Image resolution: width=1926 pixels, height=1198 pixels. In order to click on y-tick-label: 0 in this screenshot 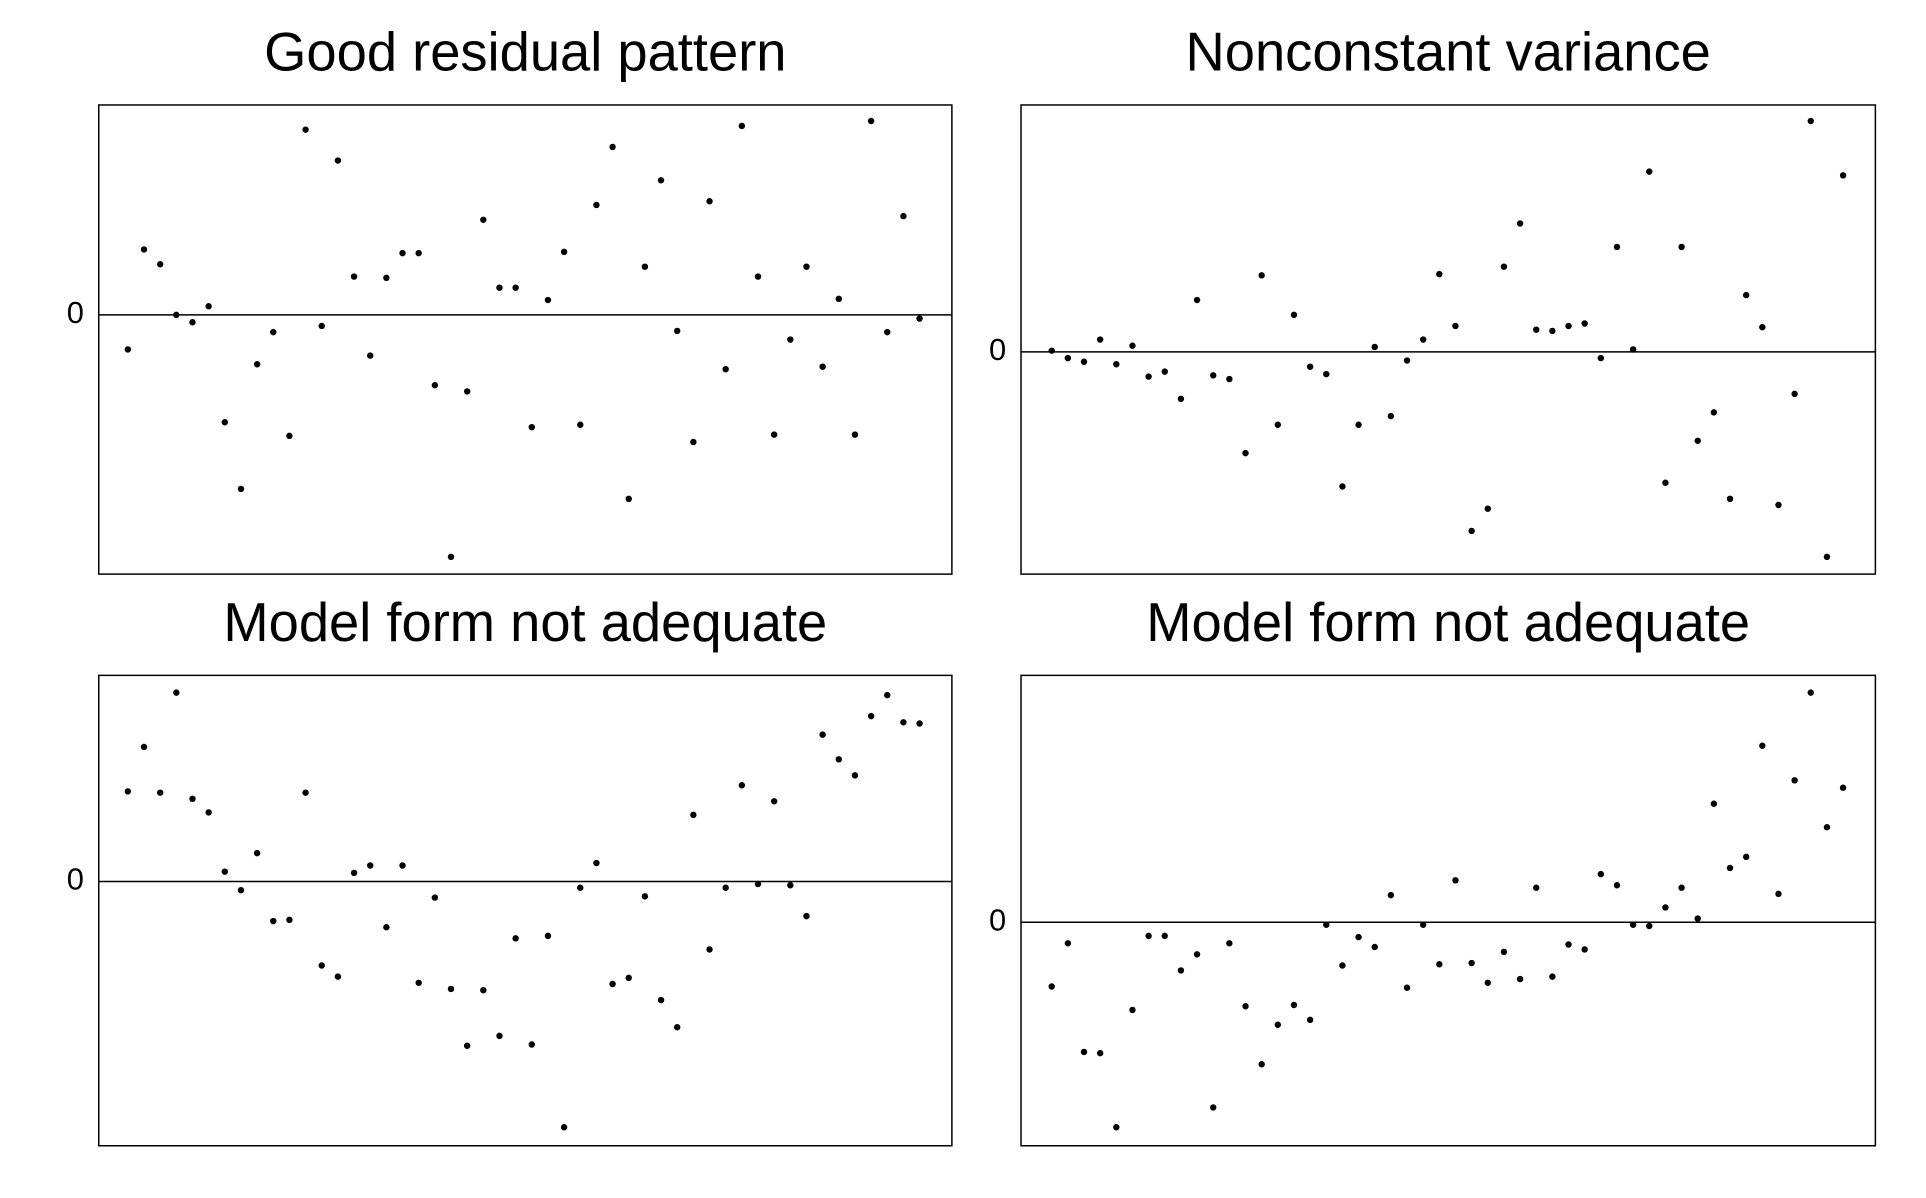, I will do `click(997, 919)`.